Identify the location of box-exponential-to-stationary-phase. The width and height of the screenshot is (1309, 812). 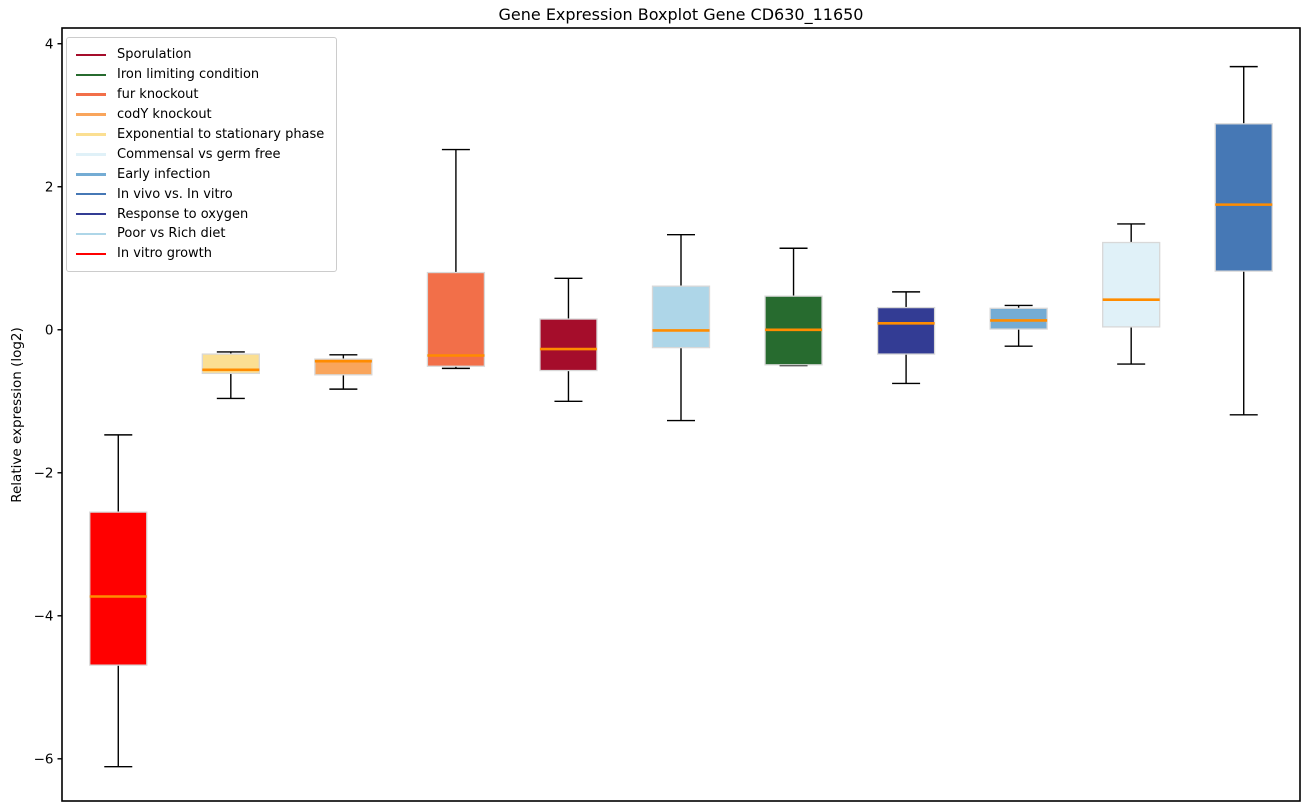
(230, 375).